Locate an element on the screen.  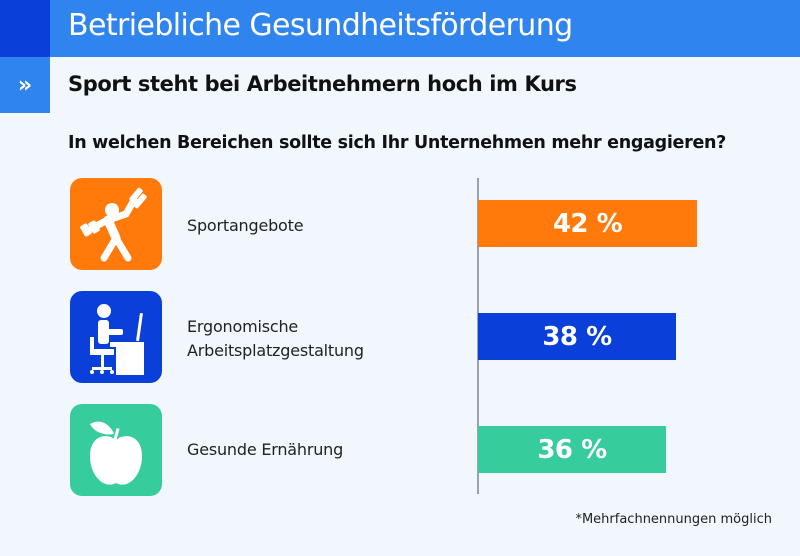
header-accent-block is located at coordinates (25, 28).